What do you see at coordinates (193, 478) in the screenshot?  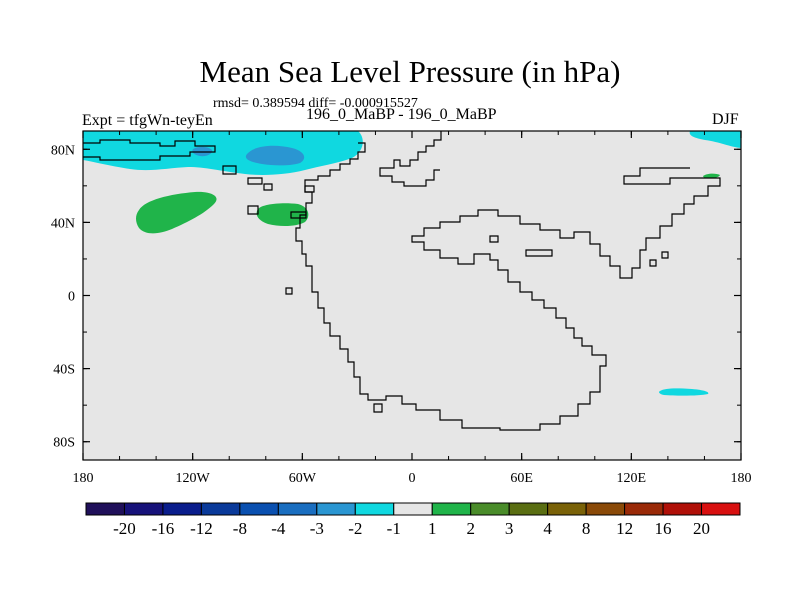 I see `x-tick-label-1: 120W` at bounding box center [193, 478].